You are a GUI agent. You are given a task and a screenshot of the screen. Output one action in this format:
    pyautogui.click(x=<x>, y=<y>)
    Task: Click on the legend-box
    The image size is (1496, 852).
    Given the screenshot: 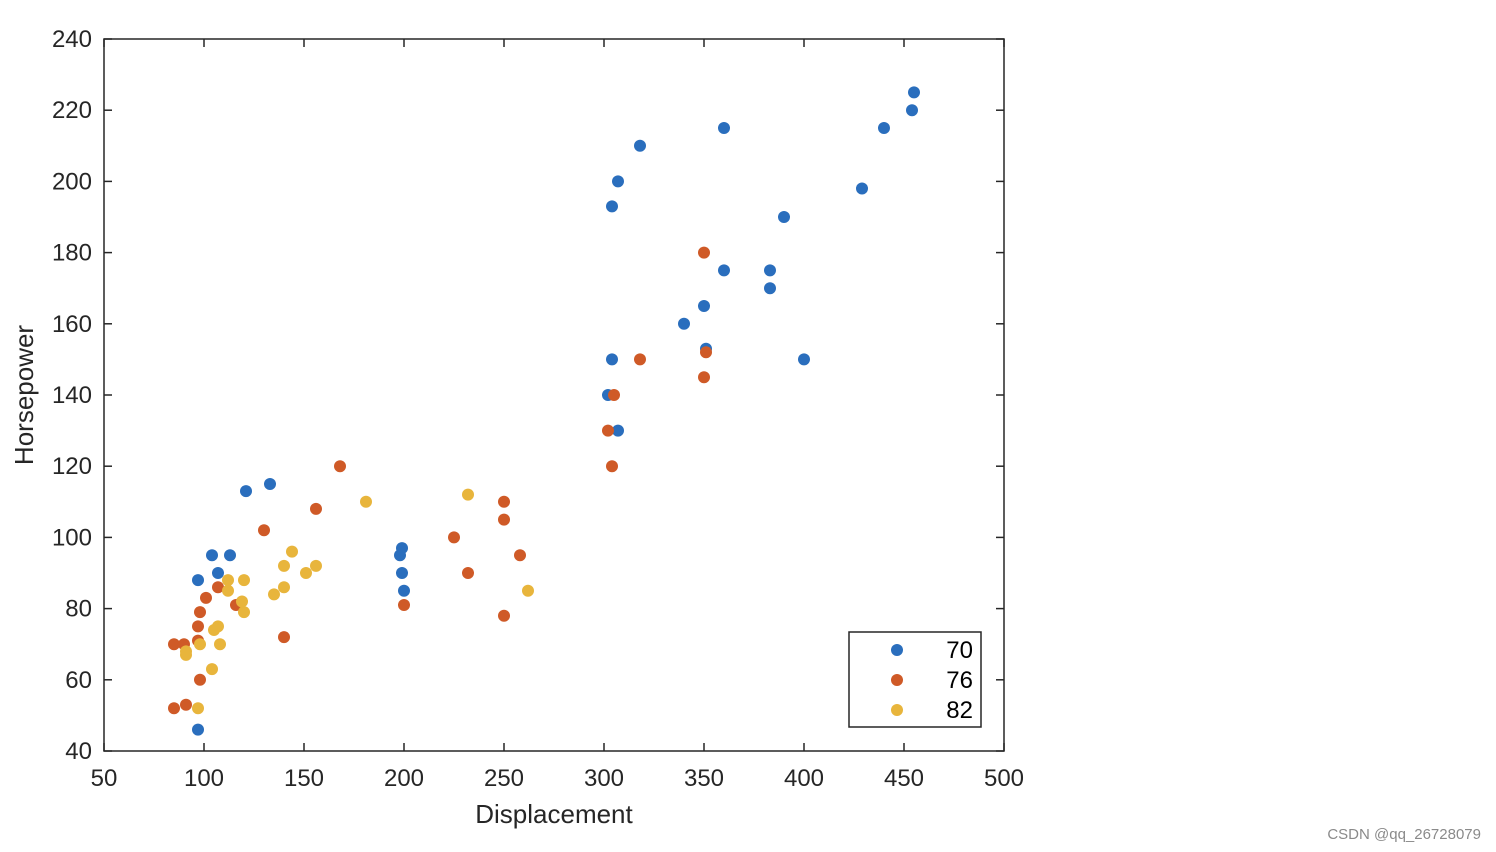 What is the action you would take?
    pyautogui.click(x=915, y=679)
    